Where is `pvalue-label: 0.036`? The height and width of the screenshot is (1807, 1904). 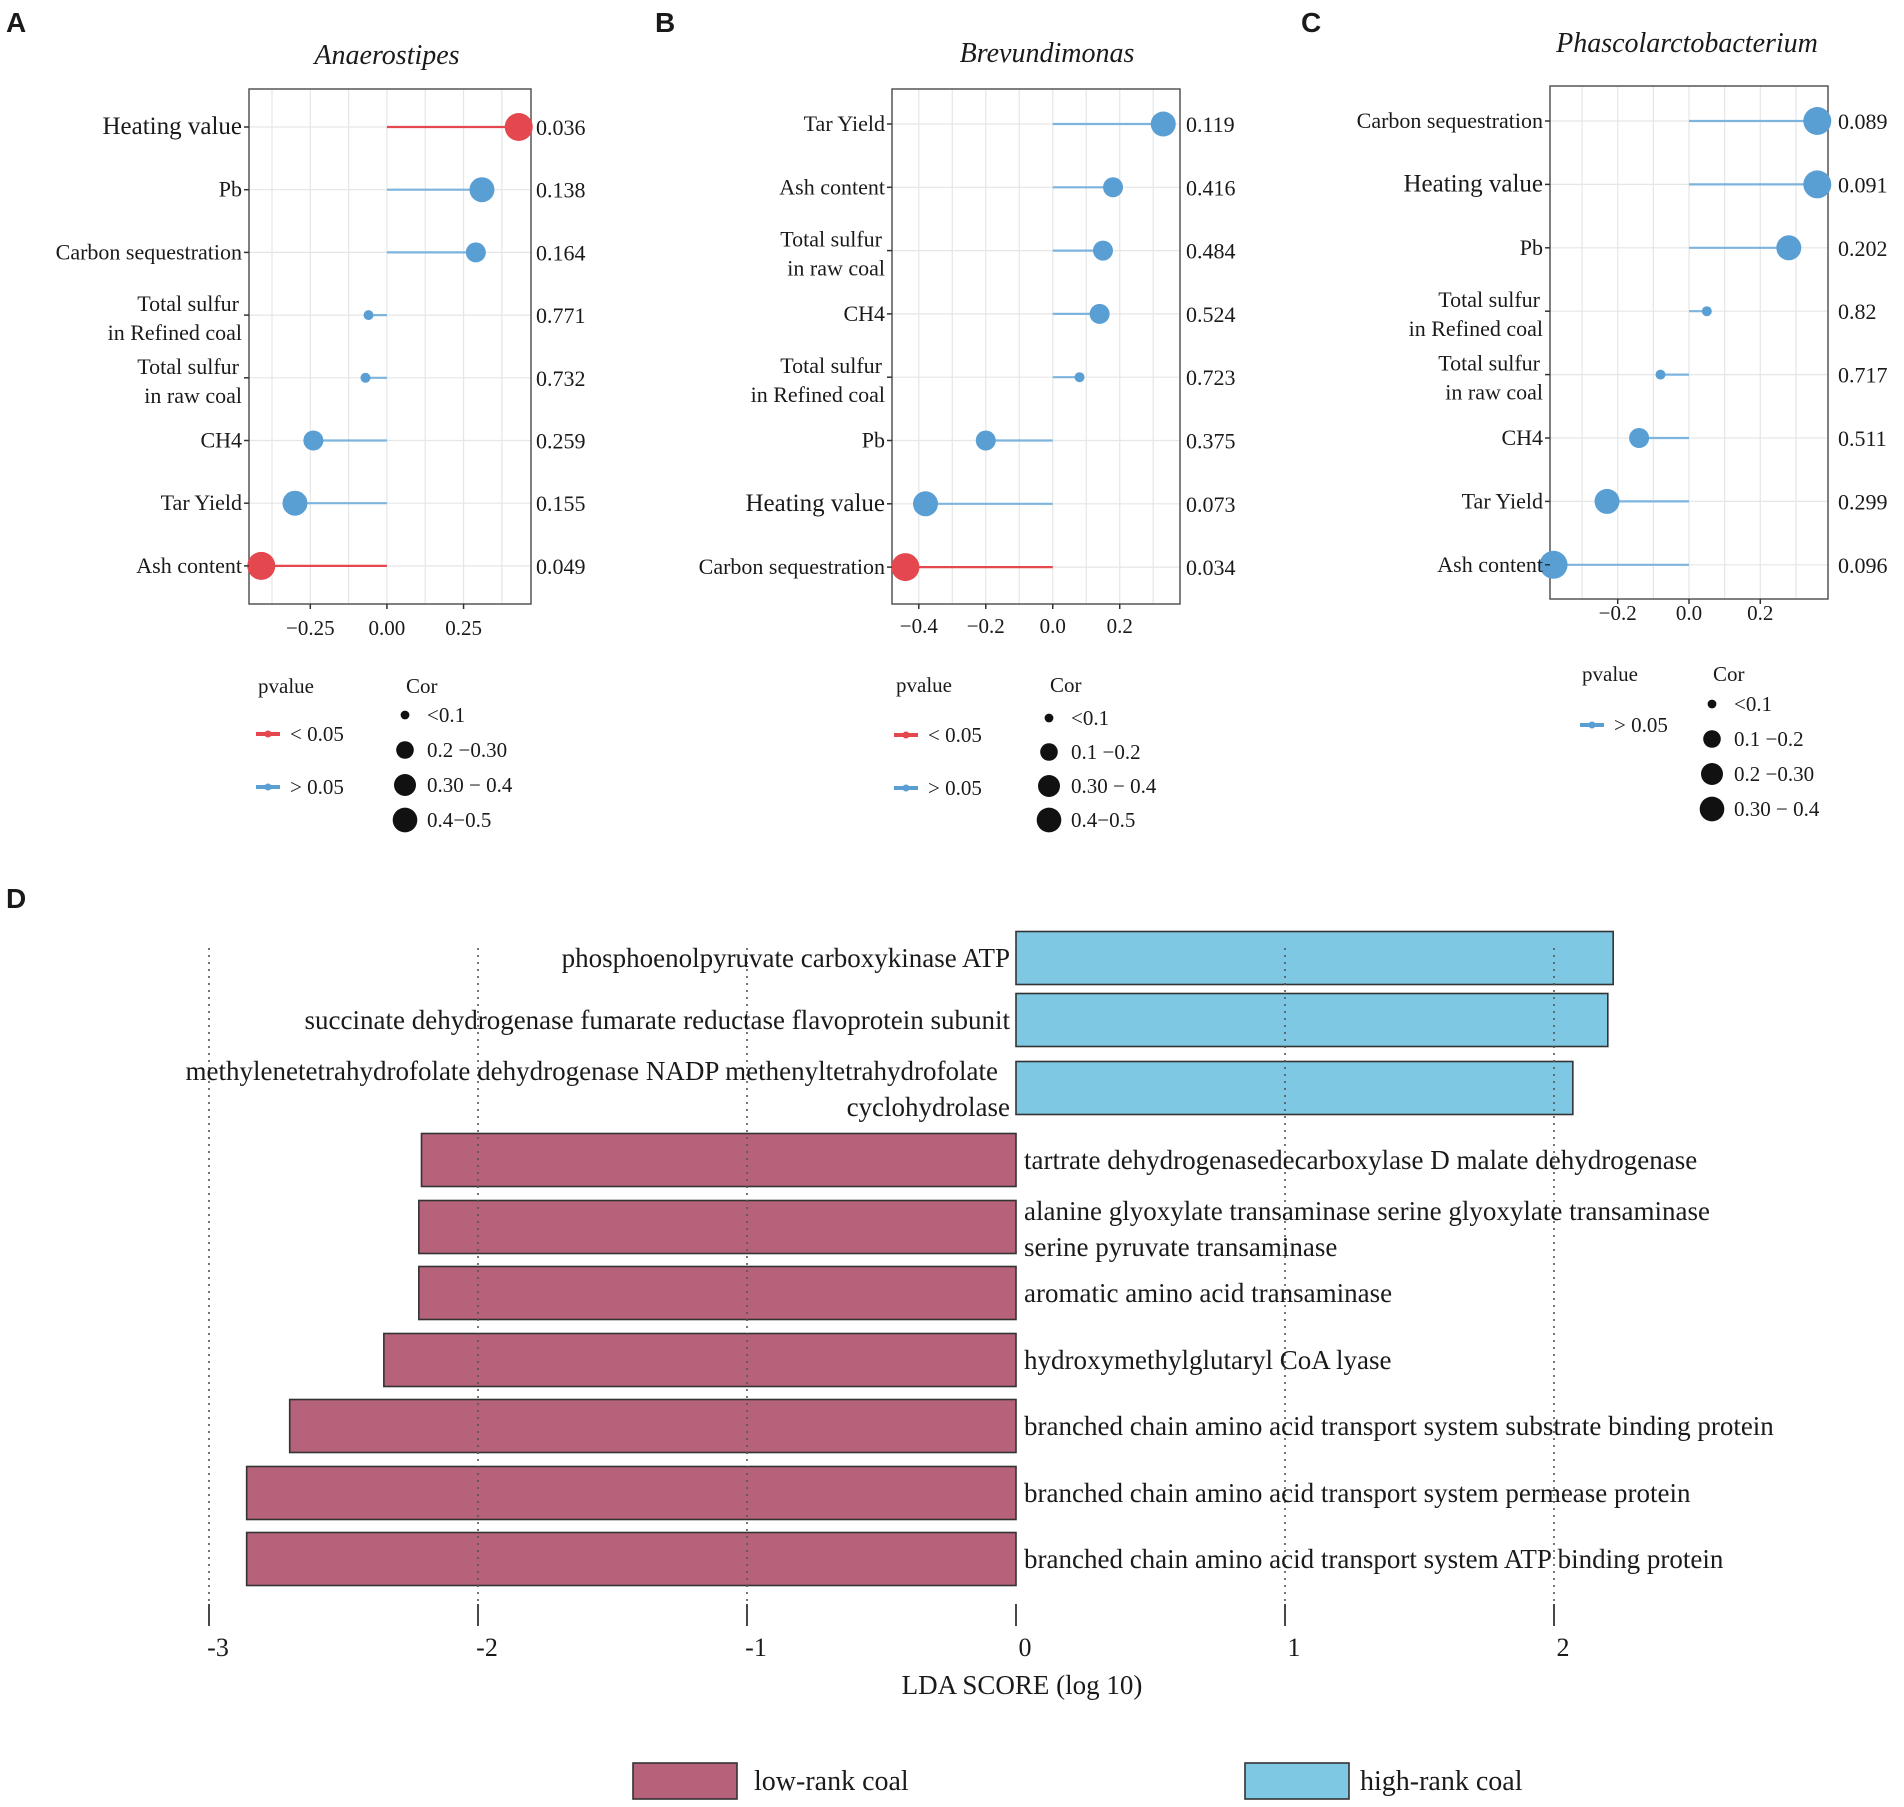 pvalue-label: 0.036 is located at coordinates (561, 127).